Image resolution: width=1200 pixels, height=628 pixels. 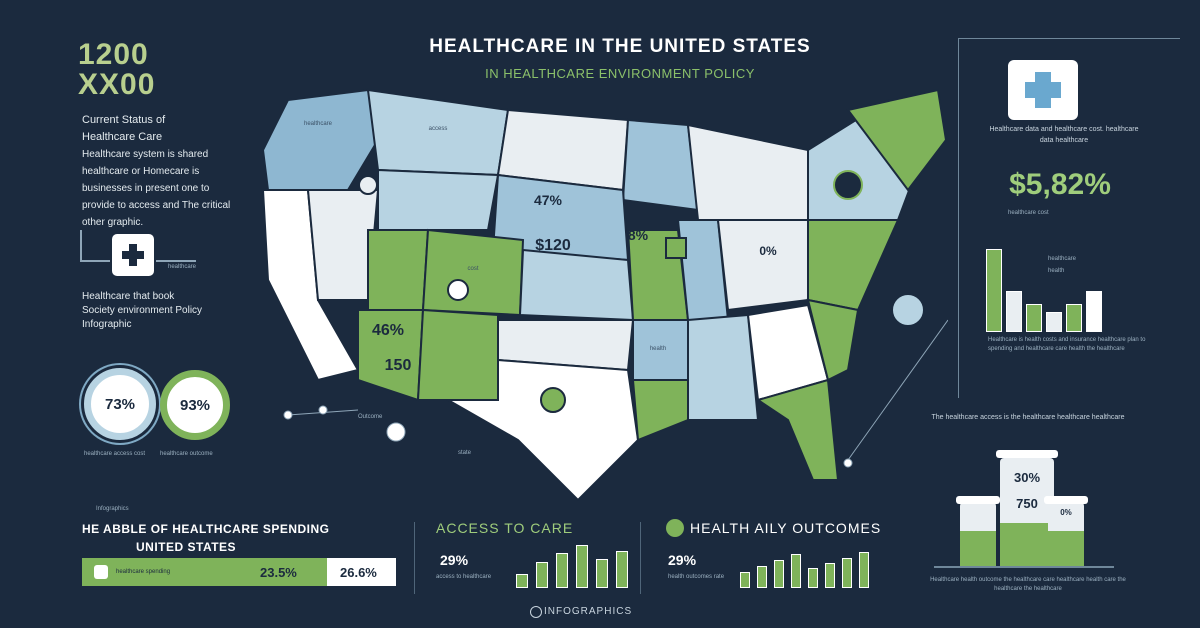 I want to click on spending-title: HE ABBLE OF HEALTHCARE SPENDING, so click(x=206, y=529).